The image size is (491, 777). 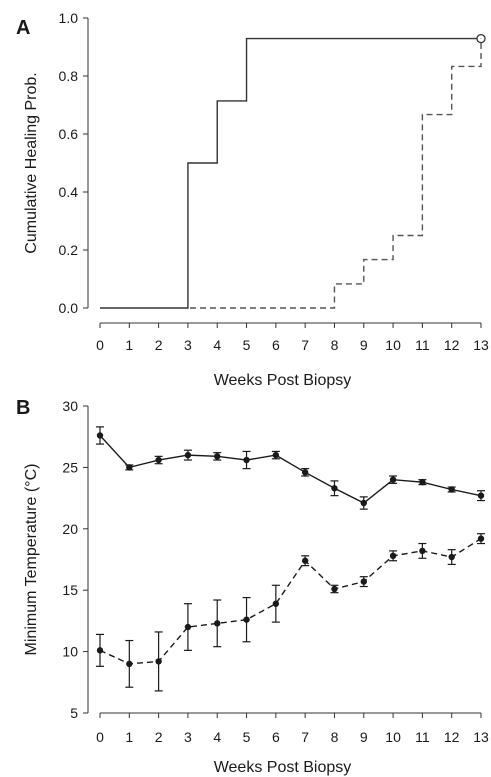 What do you see at coordinates (70, 529) in the screenshot?
I see `y-tick-label: 20` at bounding box center [70, 529].